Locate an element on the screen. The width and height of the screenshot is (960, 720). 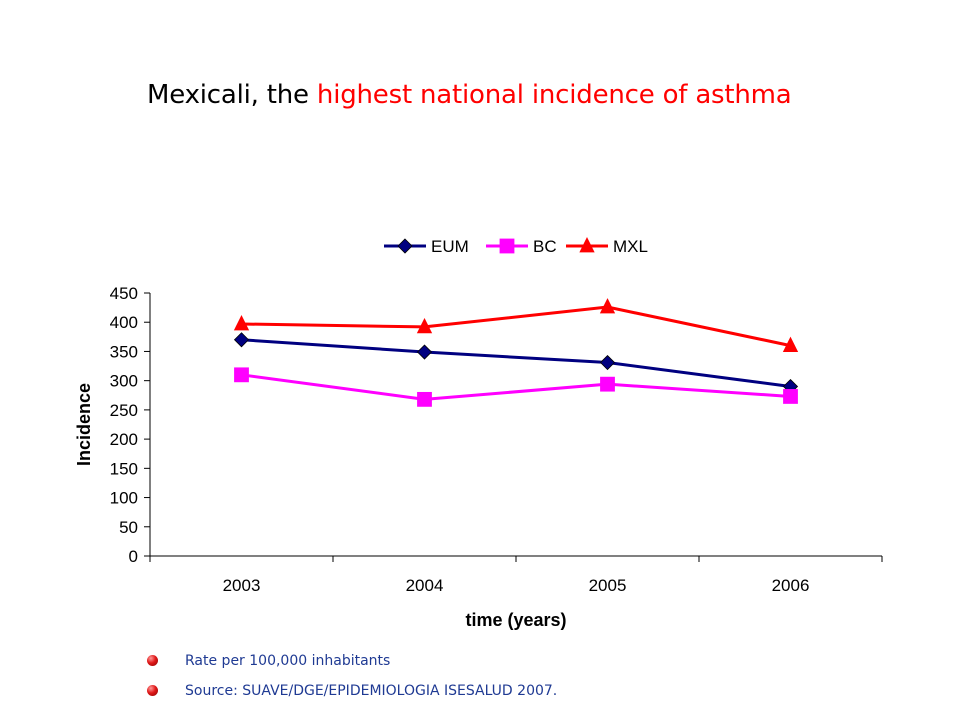
chart-legend: EUM BC MXL is located at coordinates (516, 246).